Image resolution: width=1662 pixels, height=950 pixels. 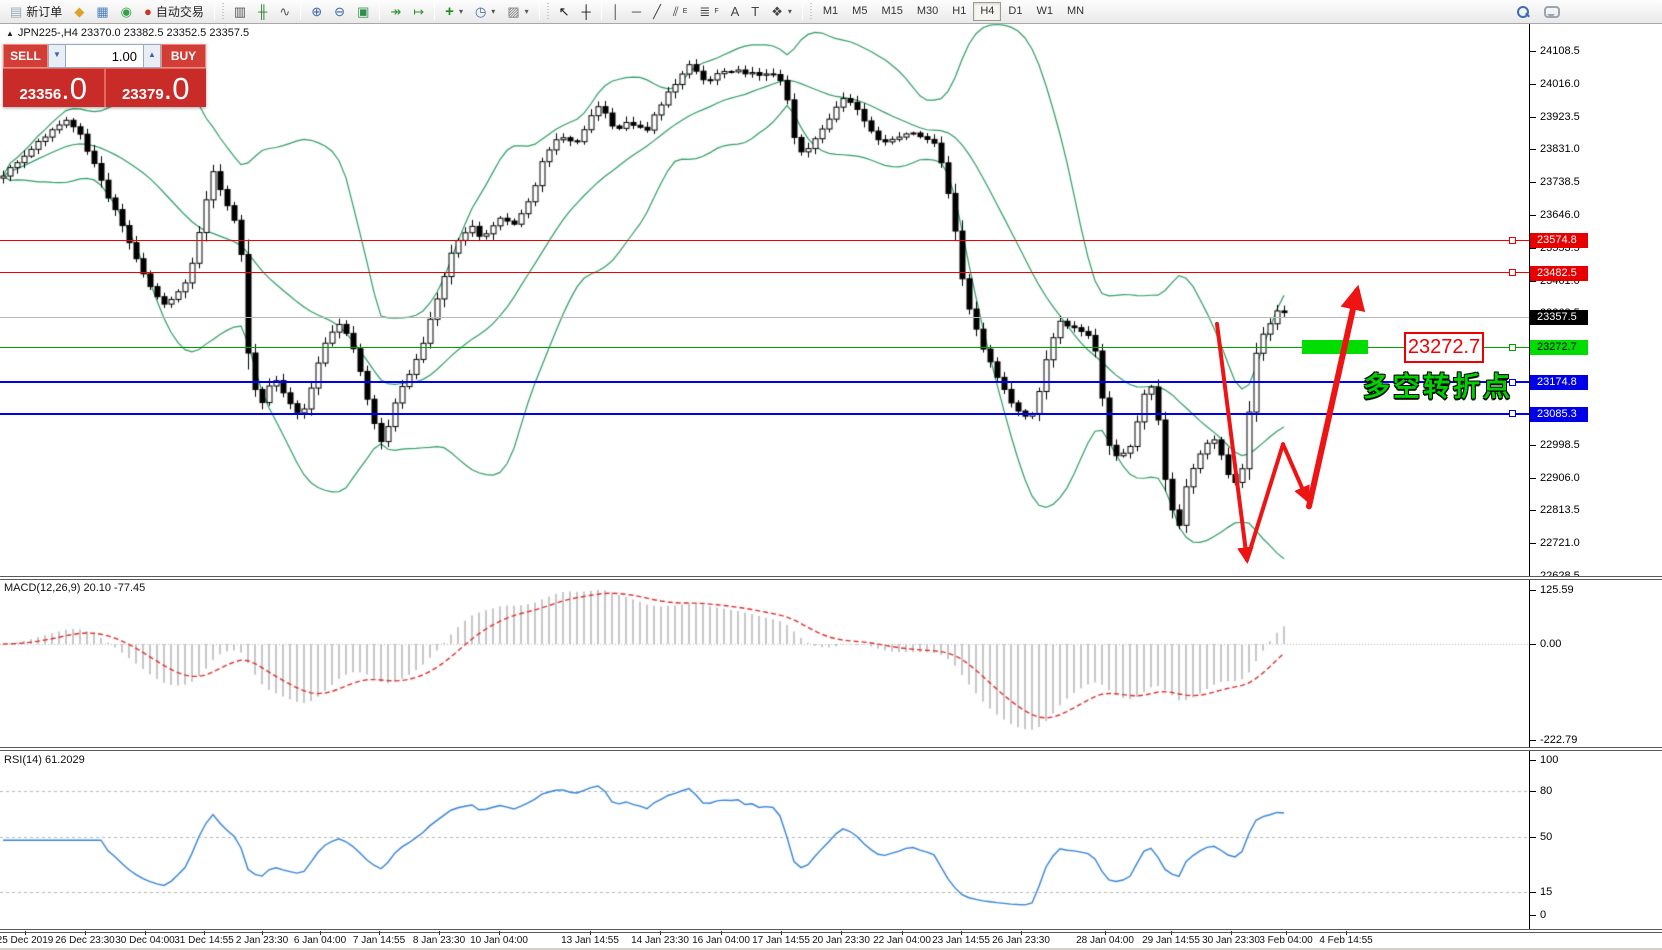 I want to click on timeframe-mn: MN, so click(x=1075, y=11).